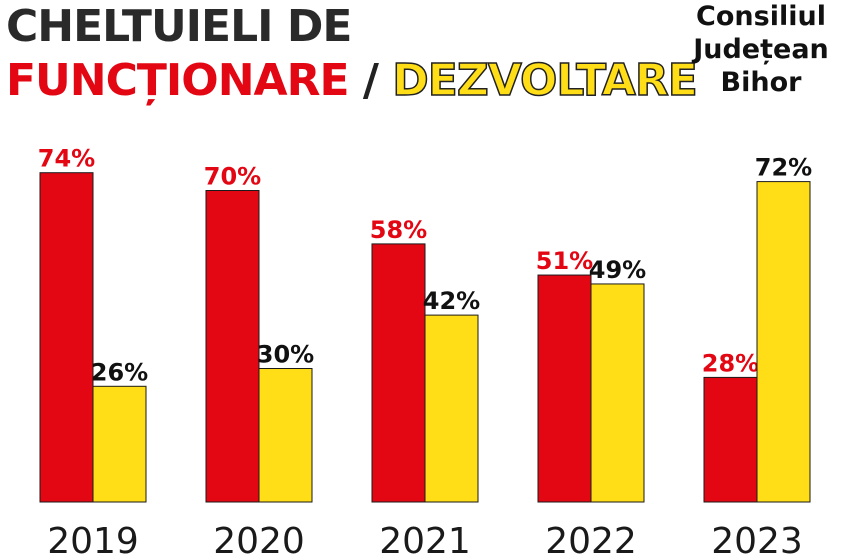 The width and height of the screenshot is (850, 560). I want to click on publisher-line-3: Bihor, so click(761, 82).